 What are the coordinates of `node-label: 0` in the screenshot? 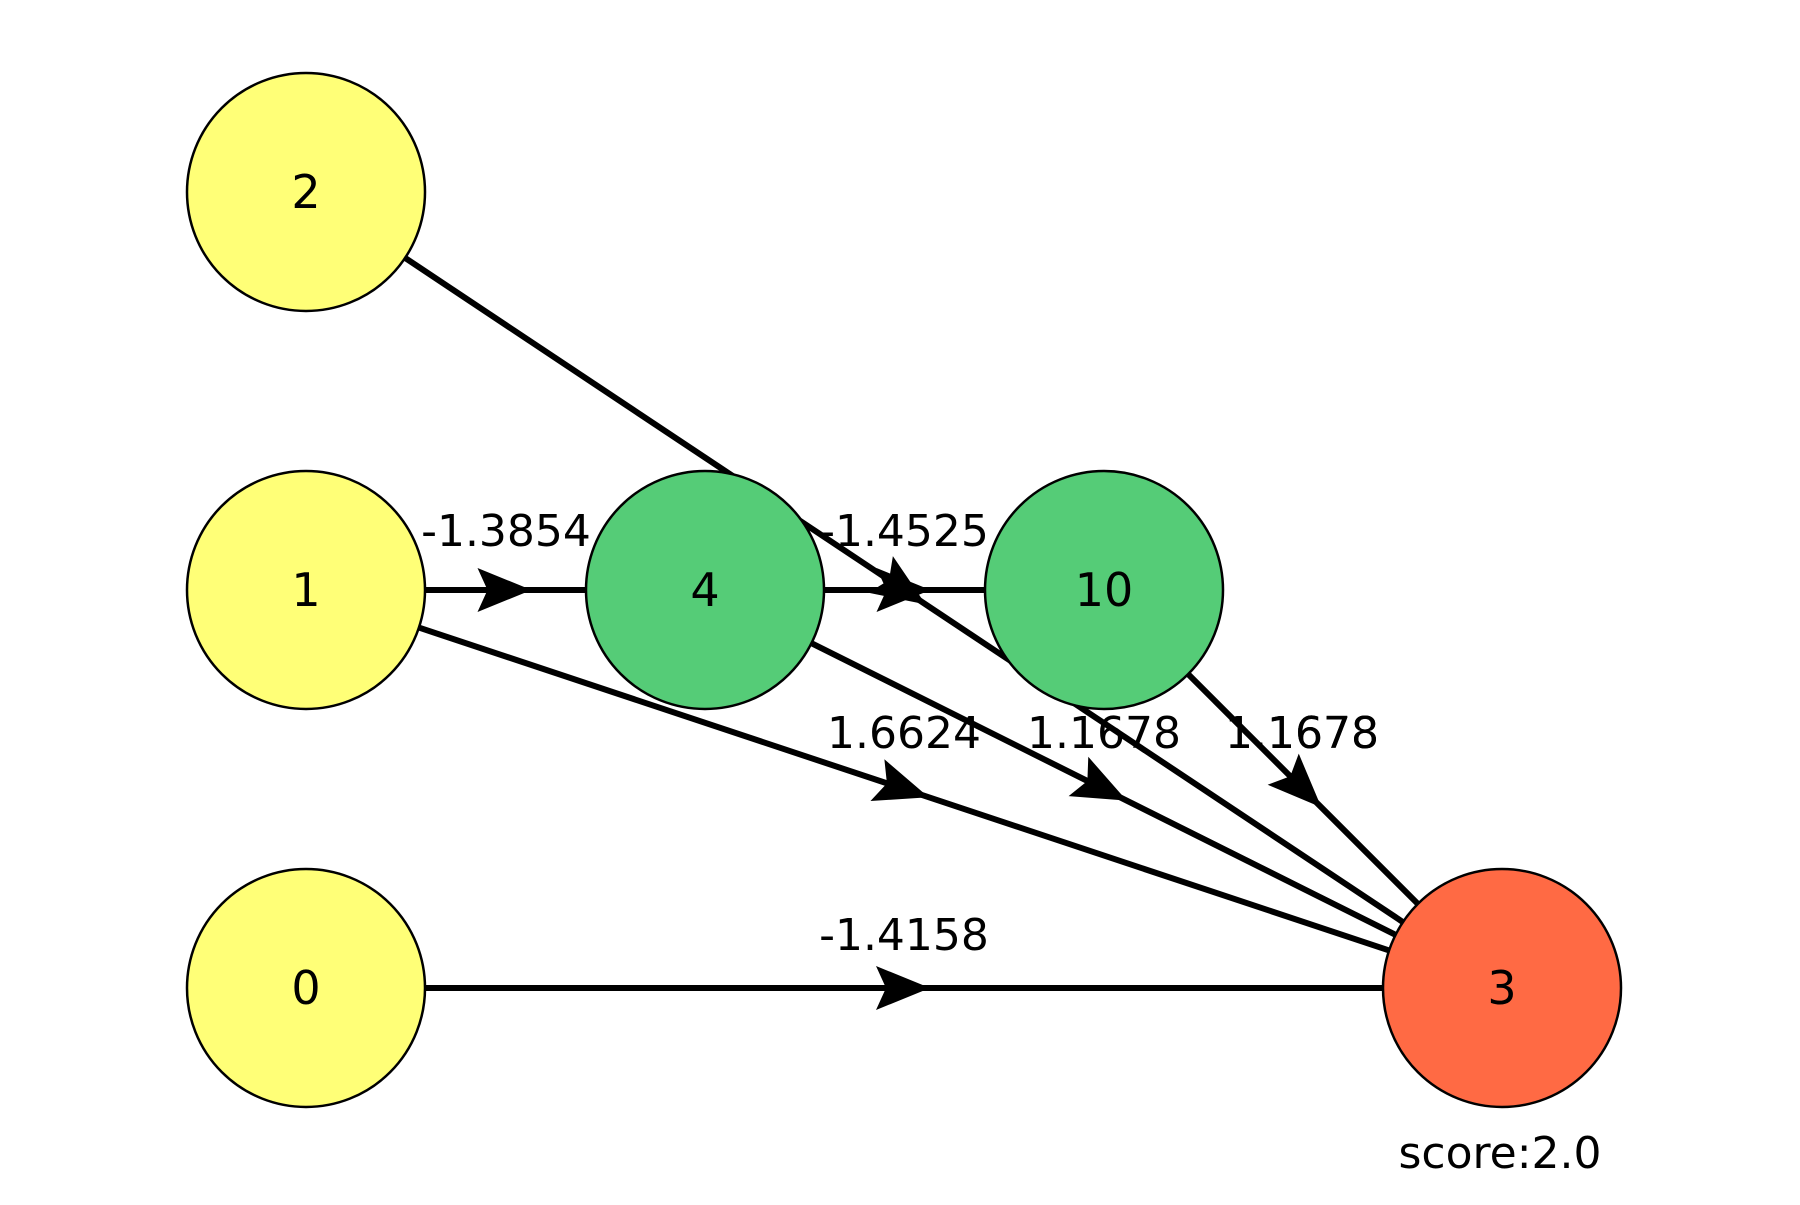 It's located at (305, 988).